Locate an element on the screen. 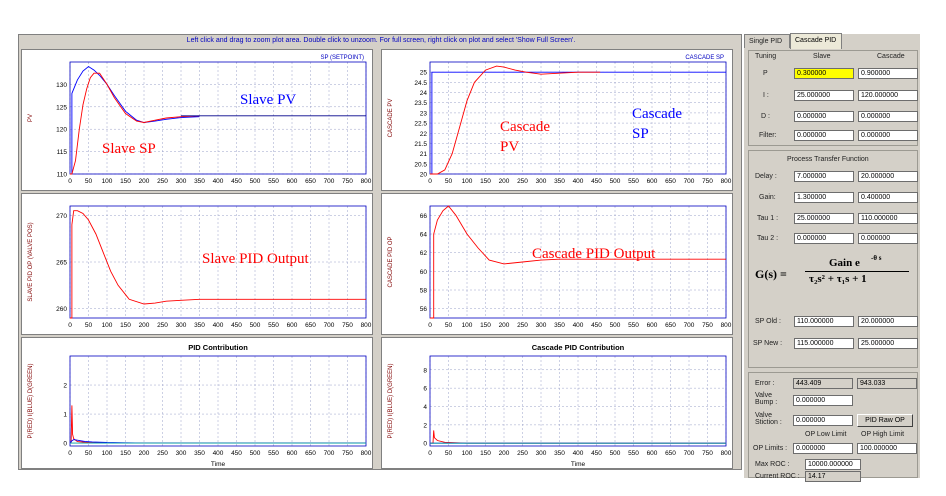 The image size is (946, 496). gain-label: Gain: is located at coordinates (767, 197).